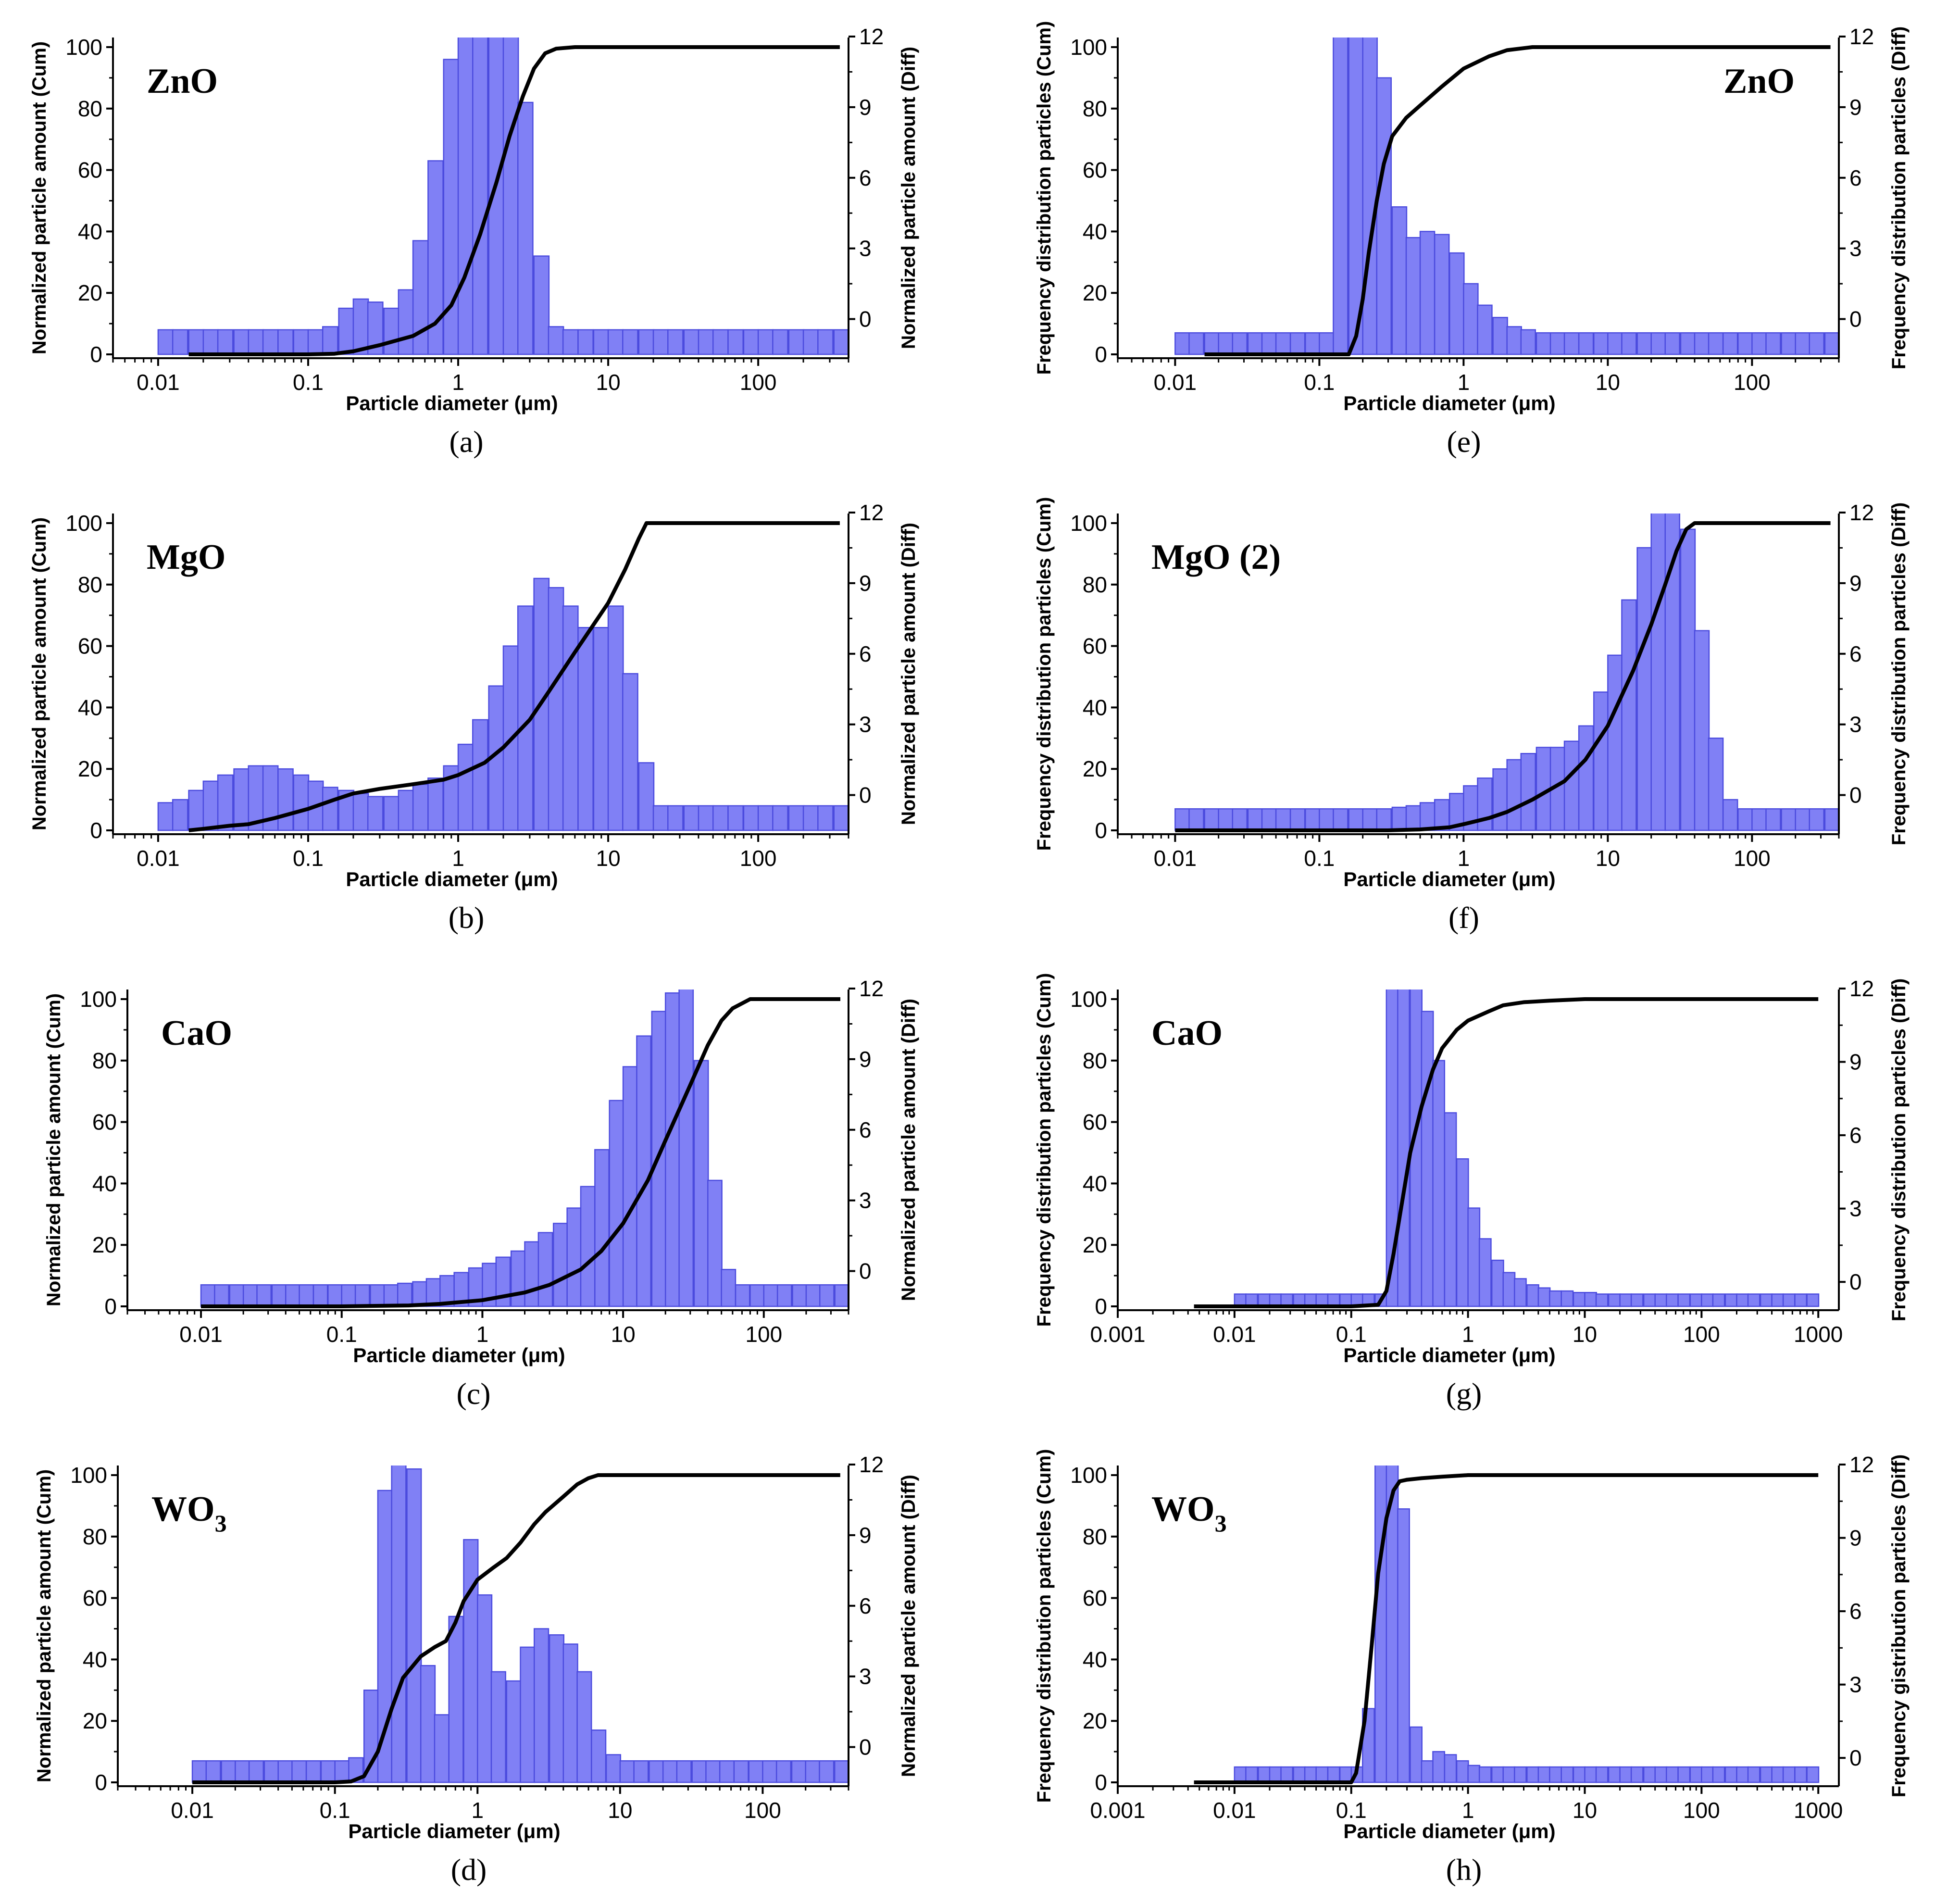  What do you see at coordinates (1044, 674) in the screenshot?
I see `y-left-axis-label: Frequency distribution particles (Cum)` at bounding box center [1044, 674].